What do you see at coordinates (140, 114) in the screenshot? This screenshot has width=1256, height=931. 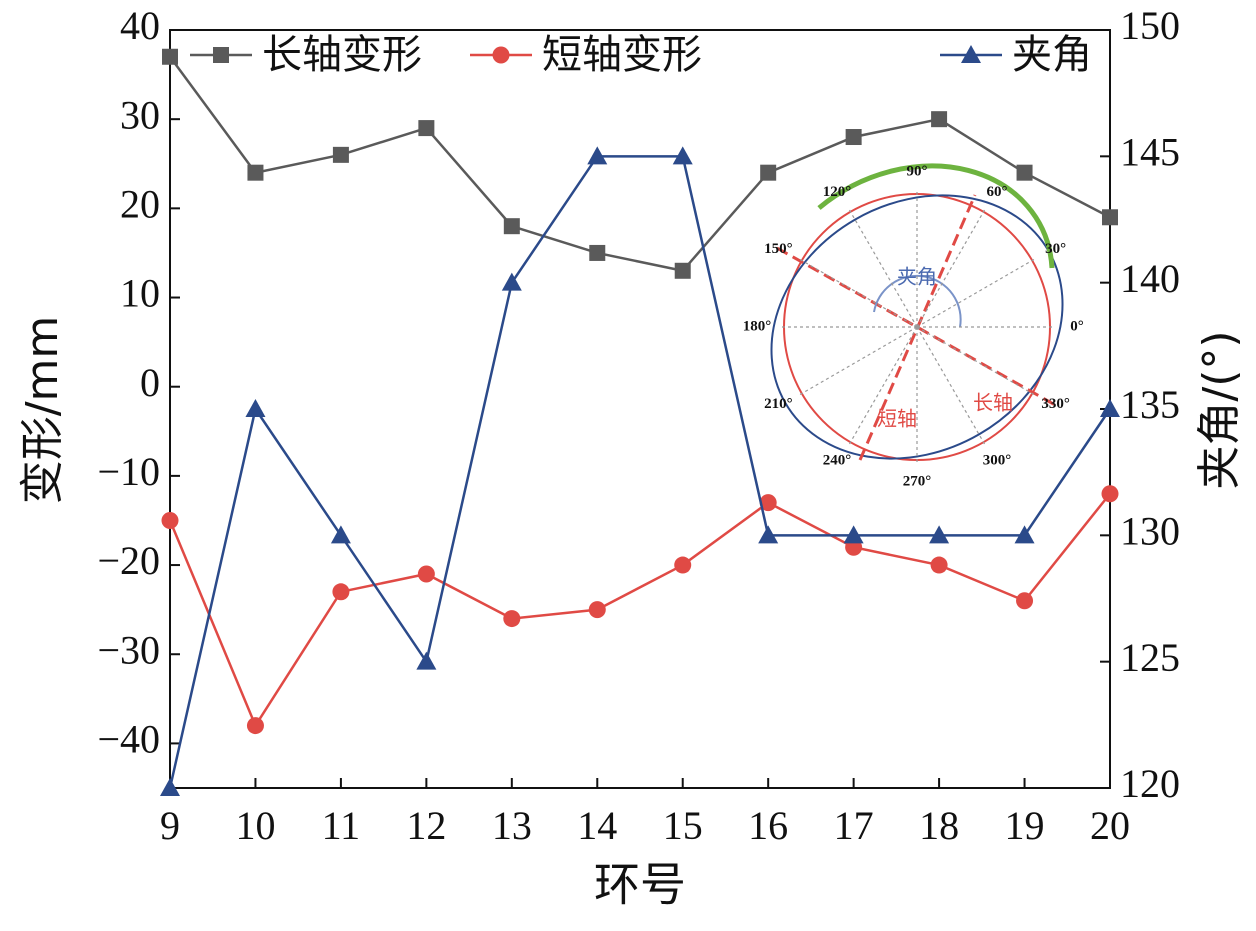 I see `y-tick-label: 30` at bounding box center [140, 114].